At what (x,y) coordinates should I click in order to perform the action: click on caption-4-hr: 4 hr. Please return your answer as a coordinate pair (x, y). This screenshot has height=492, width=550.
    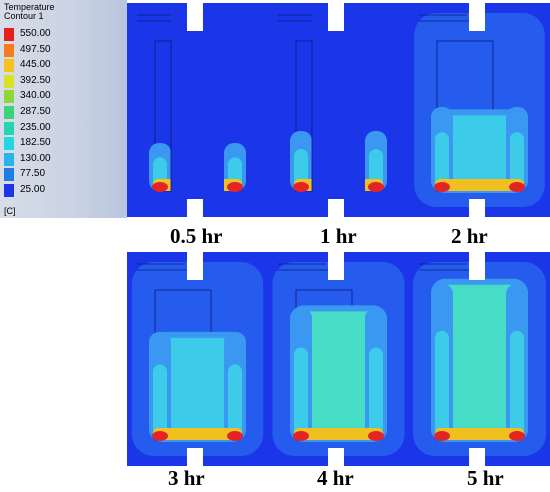
    Looking at the image, I should click on (335, 478).